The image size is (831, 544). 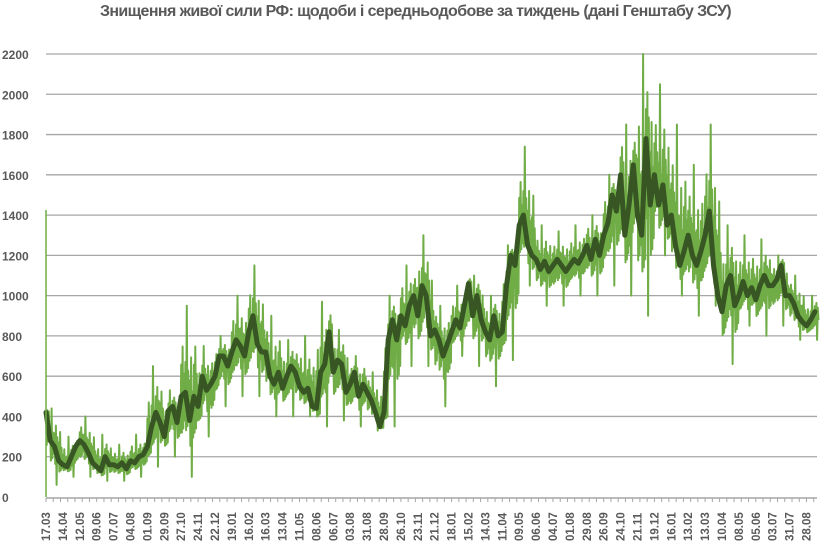 I want to click on y-tick-label: 1200, so click(x=15, y=256).